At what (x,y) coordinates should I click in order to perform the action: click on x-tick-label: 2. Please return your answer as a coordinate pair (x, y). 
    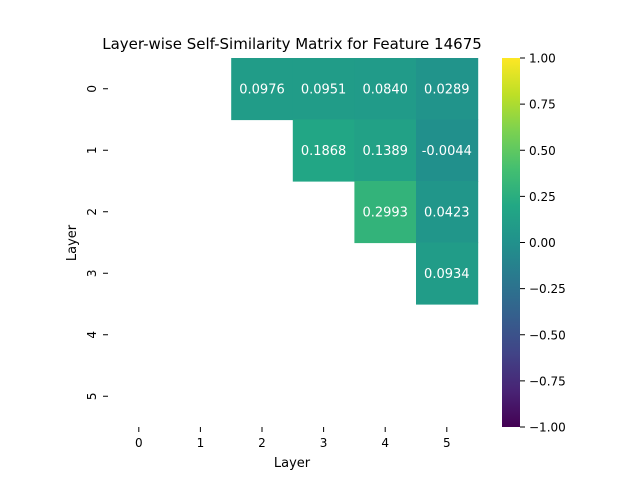
    Looking at the image, I should click on (262, 443).